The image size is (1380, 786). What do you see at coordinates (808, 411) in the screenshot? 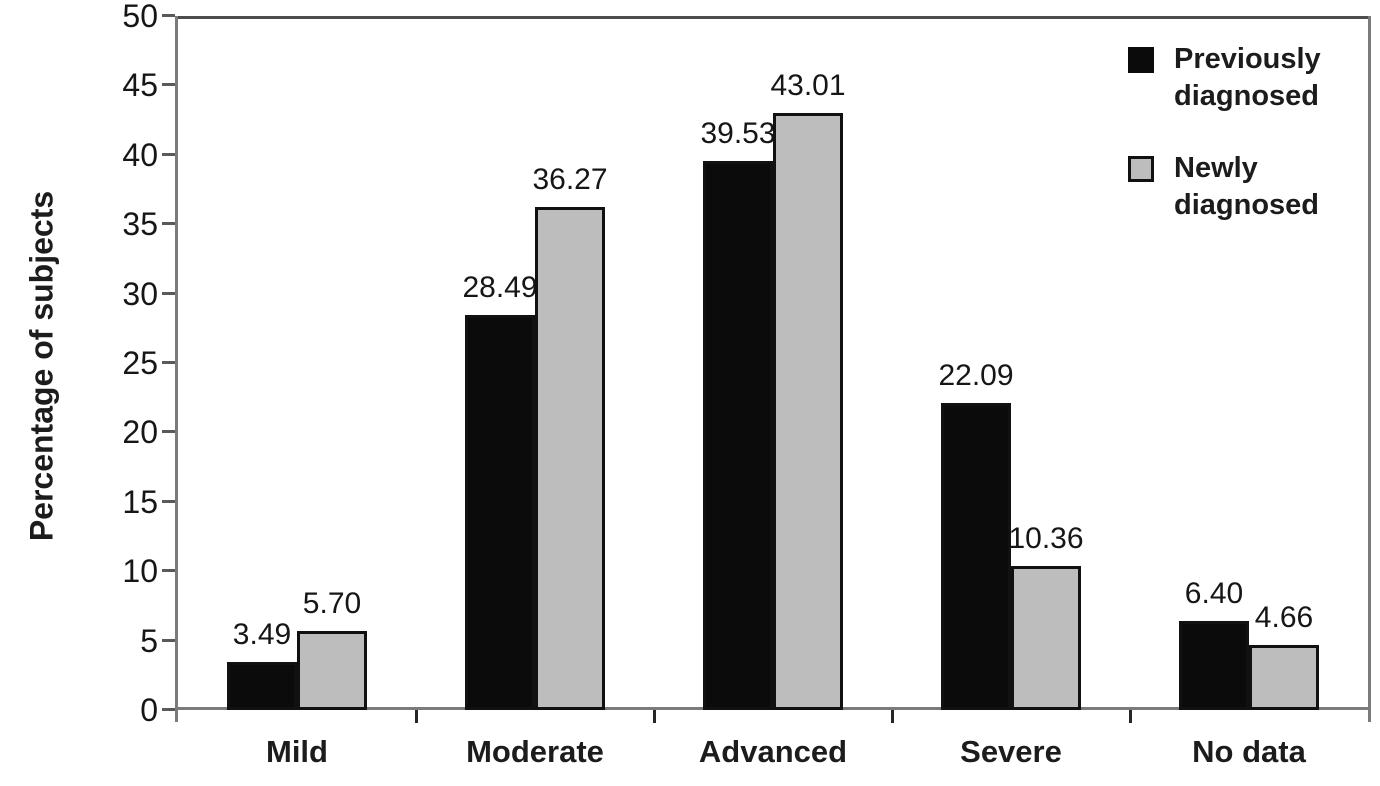
I see `bar-newly-diagnosed-advanced` at bounding box center [808, 411].